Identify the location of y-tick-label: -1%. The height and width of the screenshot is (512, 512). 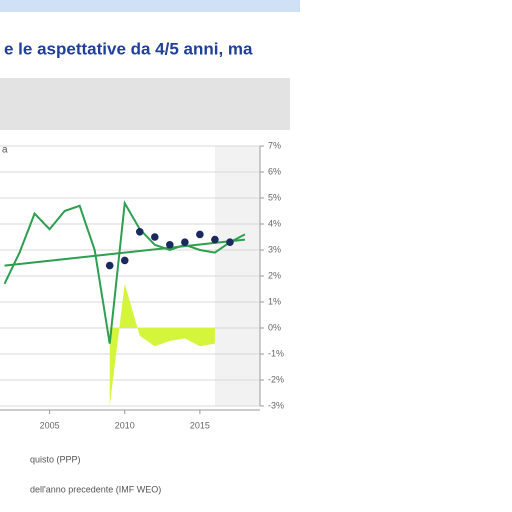
(276, 353).